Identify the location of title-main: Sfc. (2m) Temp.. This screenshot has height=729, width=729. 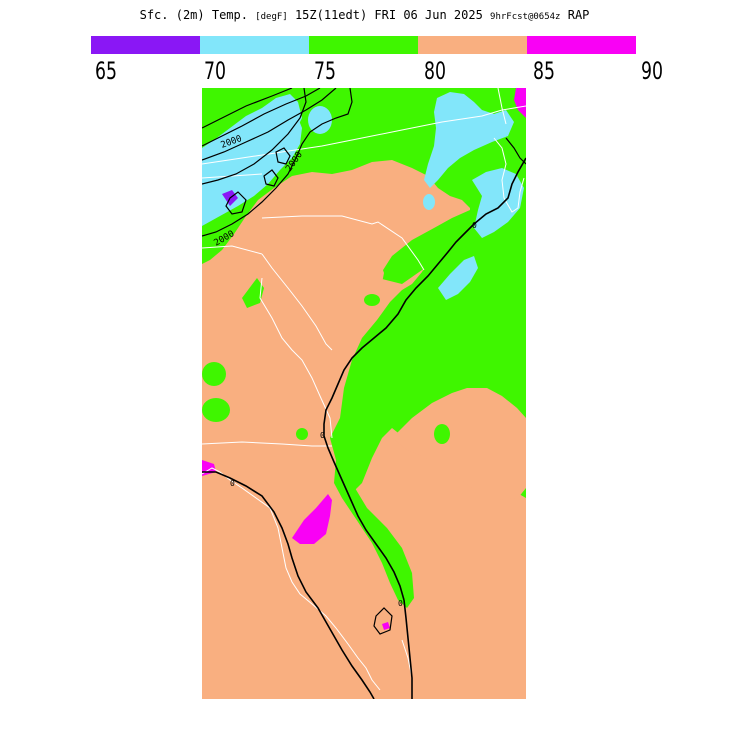
(193, 15).